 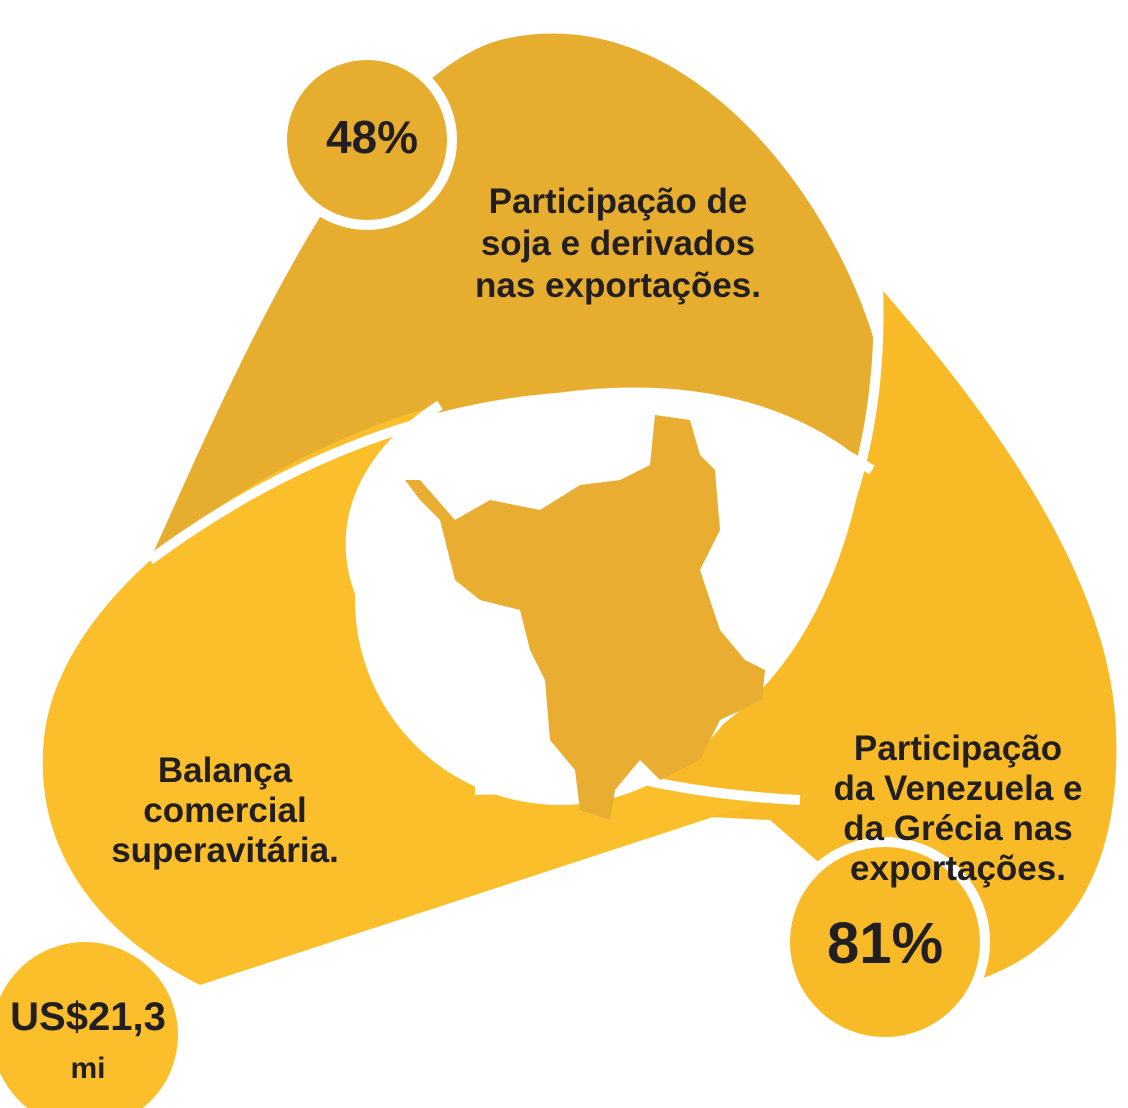 What do you see at coordinates (618, 201) in the screenshot?
I see `description: Participação de` at bounding box center [618, 201].